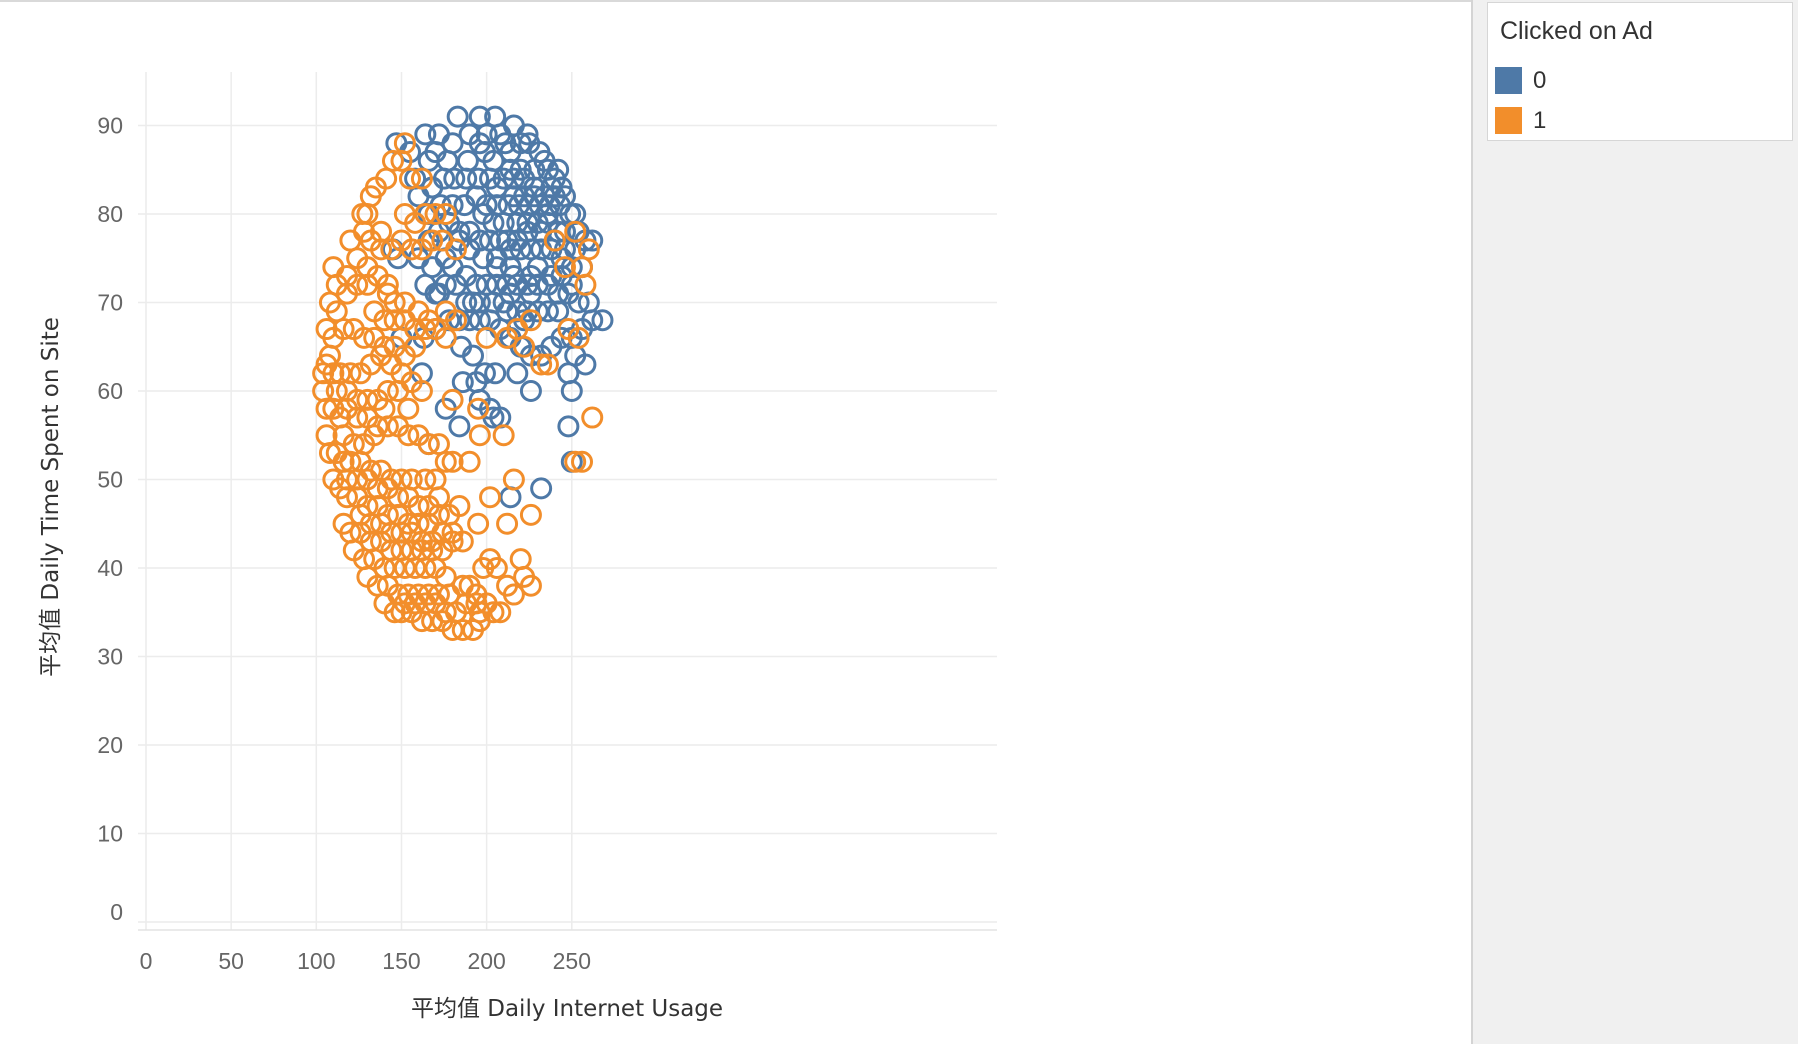 The height and width of the screenshot is (1044, 1798). I want to click on color-legend: Clicked on Ad 0 1, so click(1640, 71).